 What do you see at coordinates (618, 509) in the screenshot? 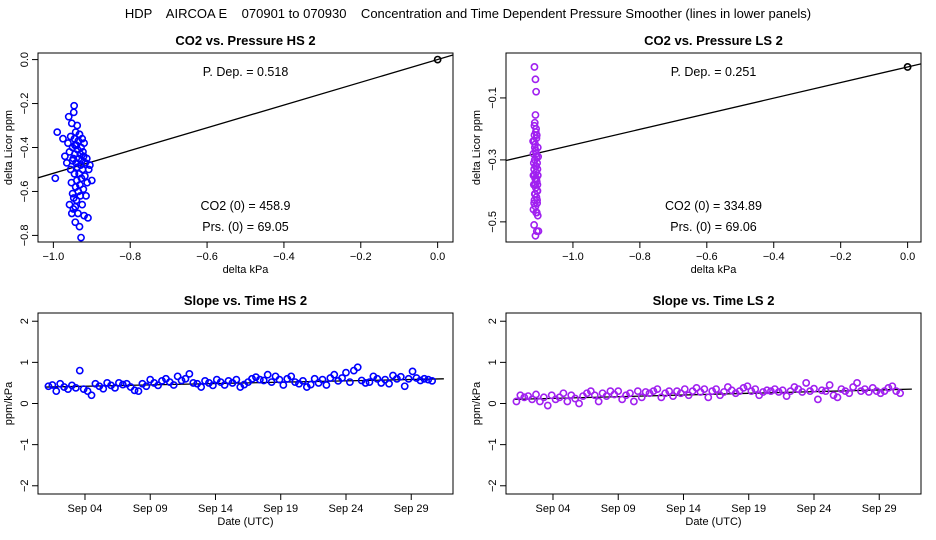
I see `x-tick-label: Sep 09` at bounding box center [618, 509].